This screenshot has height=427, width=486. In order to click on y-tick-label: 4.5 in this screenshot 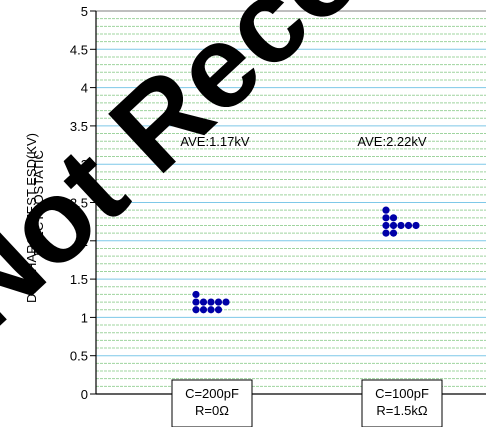, I will do `click(79, 49)`.